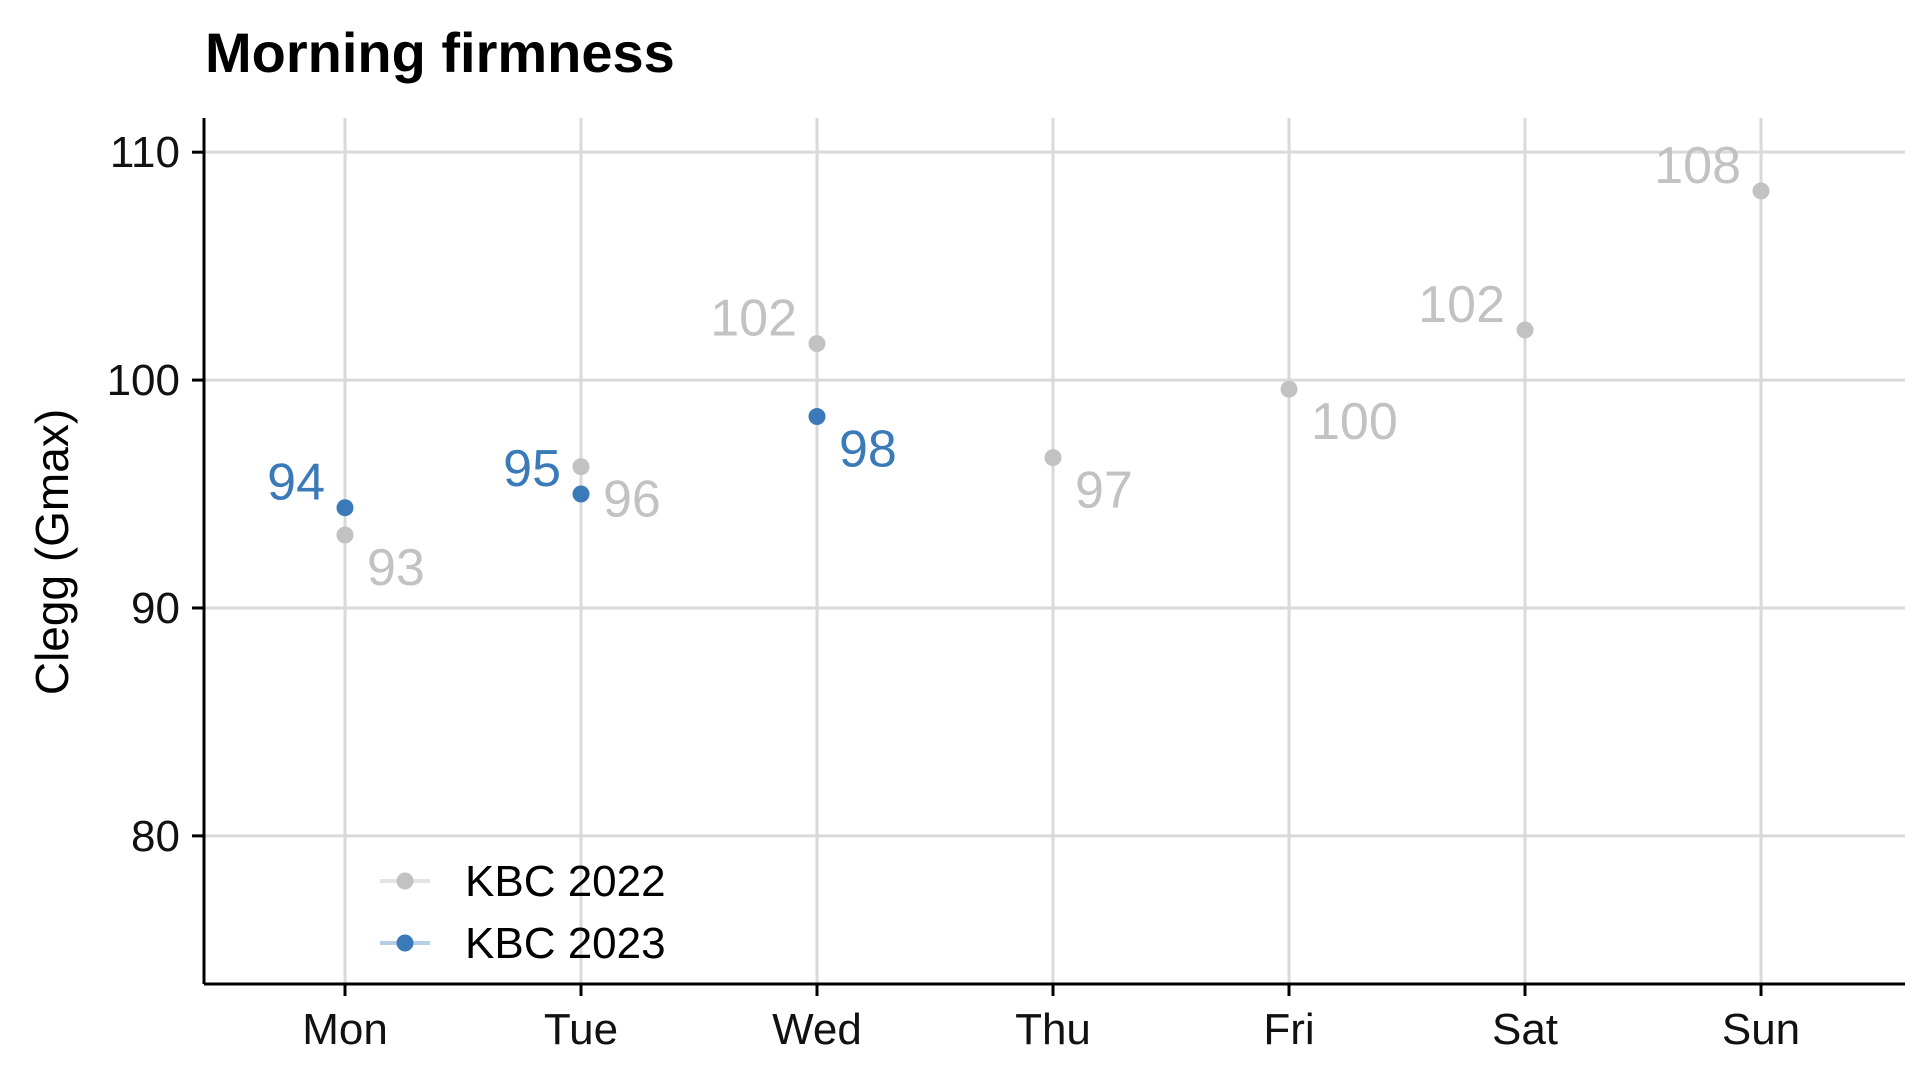 This screenshot has height=1079, width=1920. What do you see at coordinates (868, 450) in the screenshot?
I see `data-label: 98` at bounding box center [868, 450].